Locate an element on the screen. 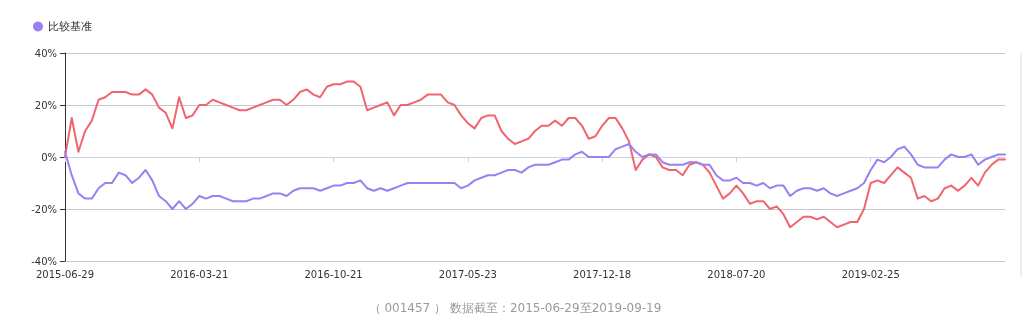 This screenshot has height=332, width=1030. x-tick-label: 2017-12-18 is located at coordinates (602, 274).